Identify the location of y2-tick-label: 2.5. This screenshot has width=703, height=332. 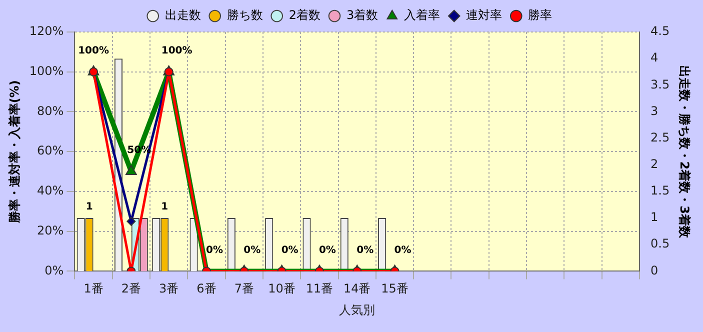
(660, 137).